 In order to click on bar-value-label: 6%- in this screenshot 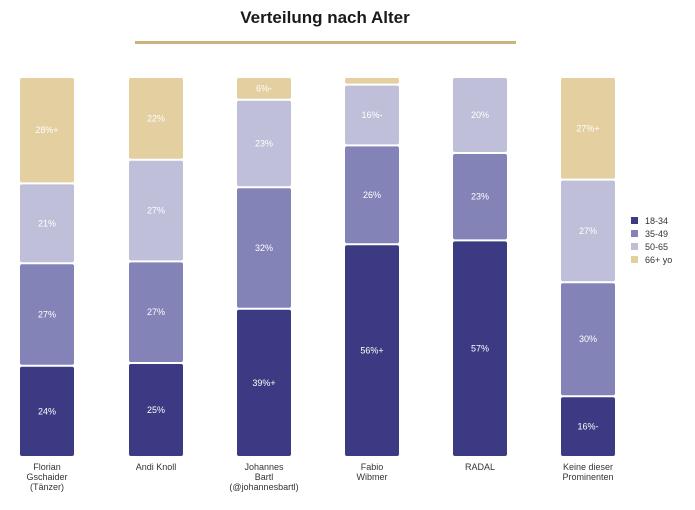, I will do `click(264, 88)`.